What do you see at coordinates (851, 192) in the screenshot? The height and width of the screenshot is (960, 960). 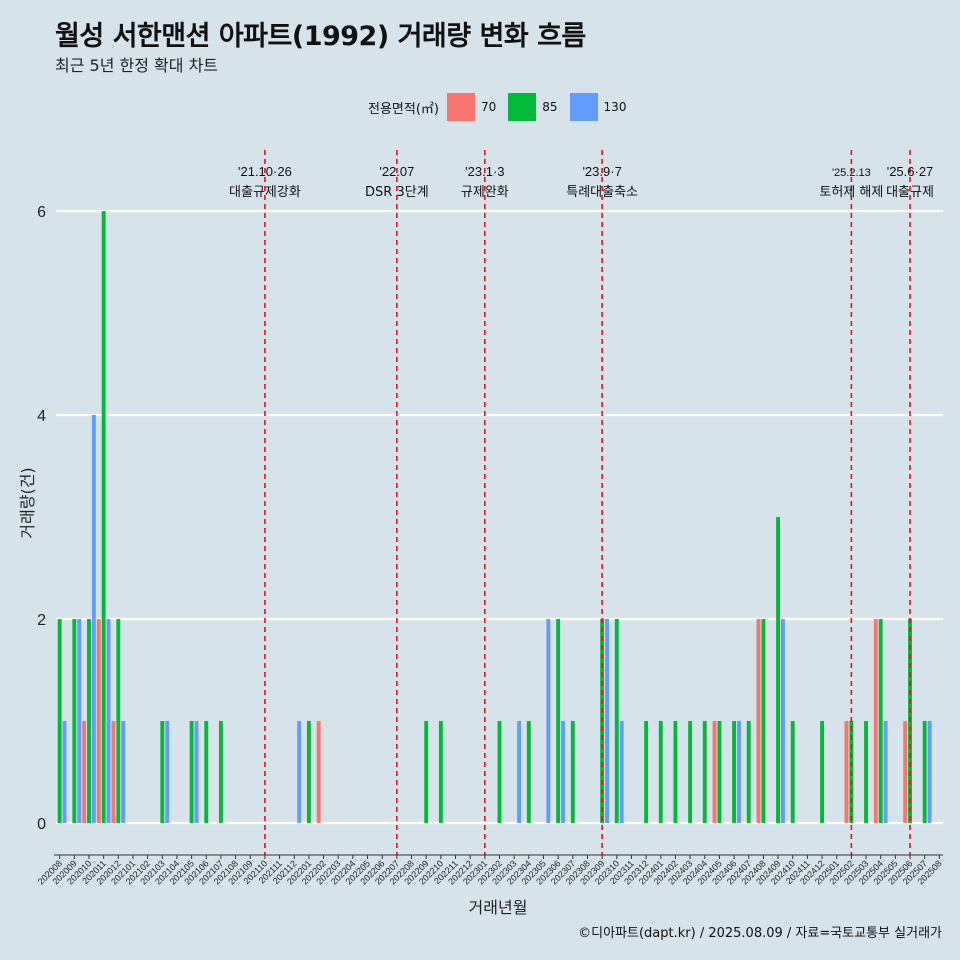 I see `event-text-label: 토허제 해제` at bounding box center [851, 192].